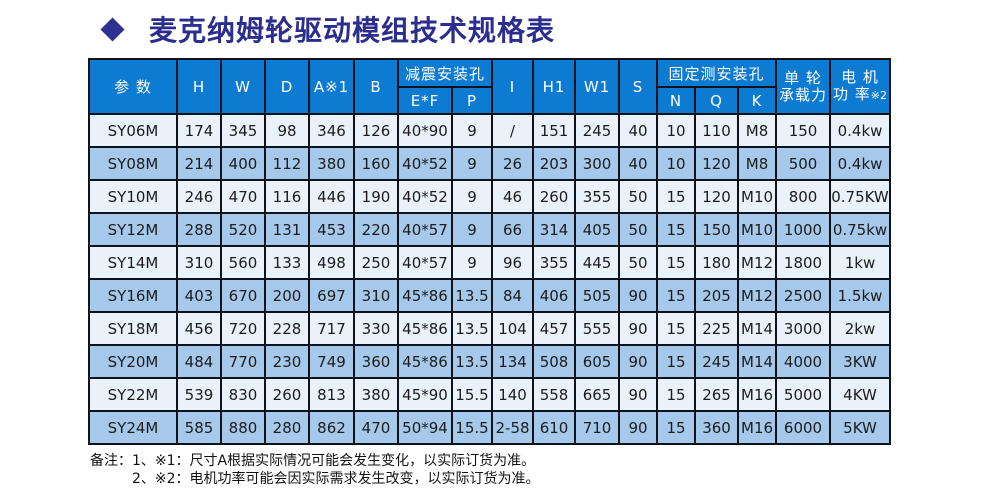 The width and height of the screenshot is (986, 489). What do you see at coordinates (331, 295) in the screenshot?
I see `value-cell: 697` at bounding box center [331, 295].